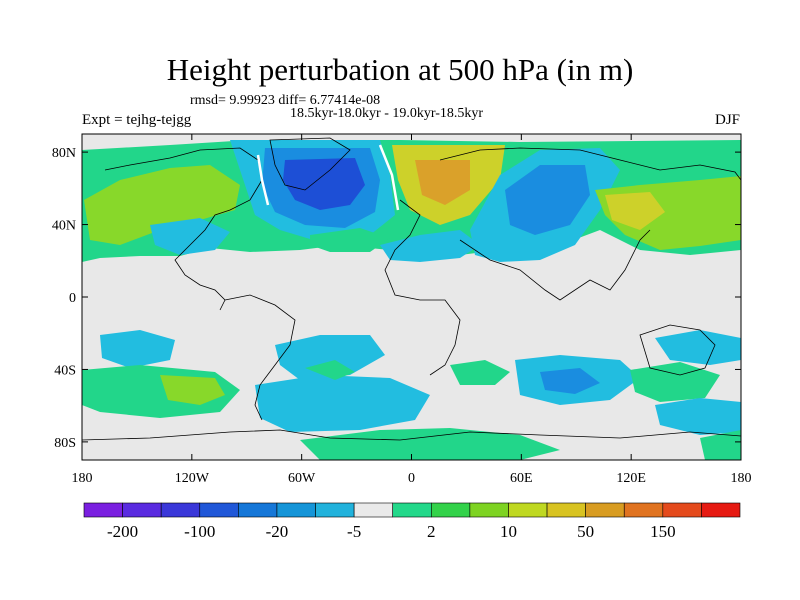 This screenshot has height=600, width=800. I want to click on greenland-coast, so click(310, 164).